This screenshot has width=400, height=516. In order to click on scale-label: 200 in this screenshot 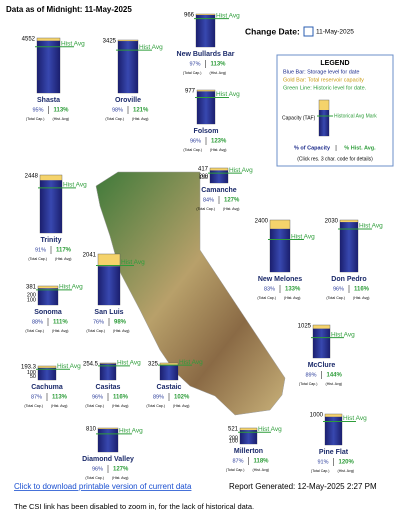, I will do `click(203, 176)`.